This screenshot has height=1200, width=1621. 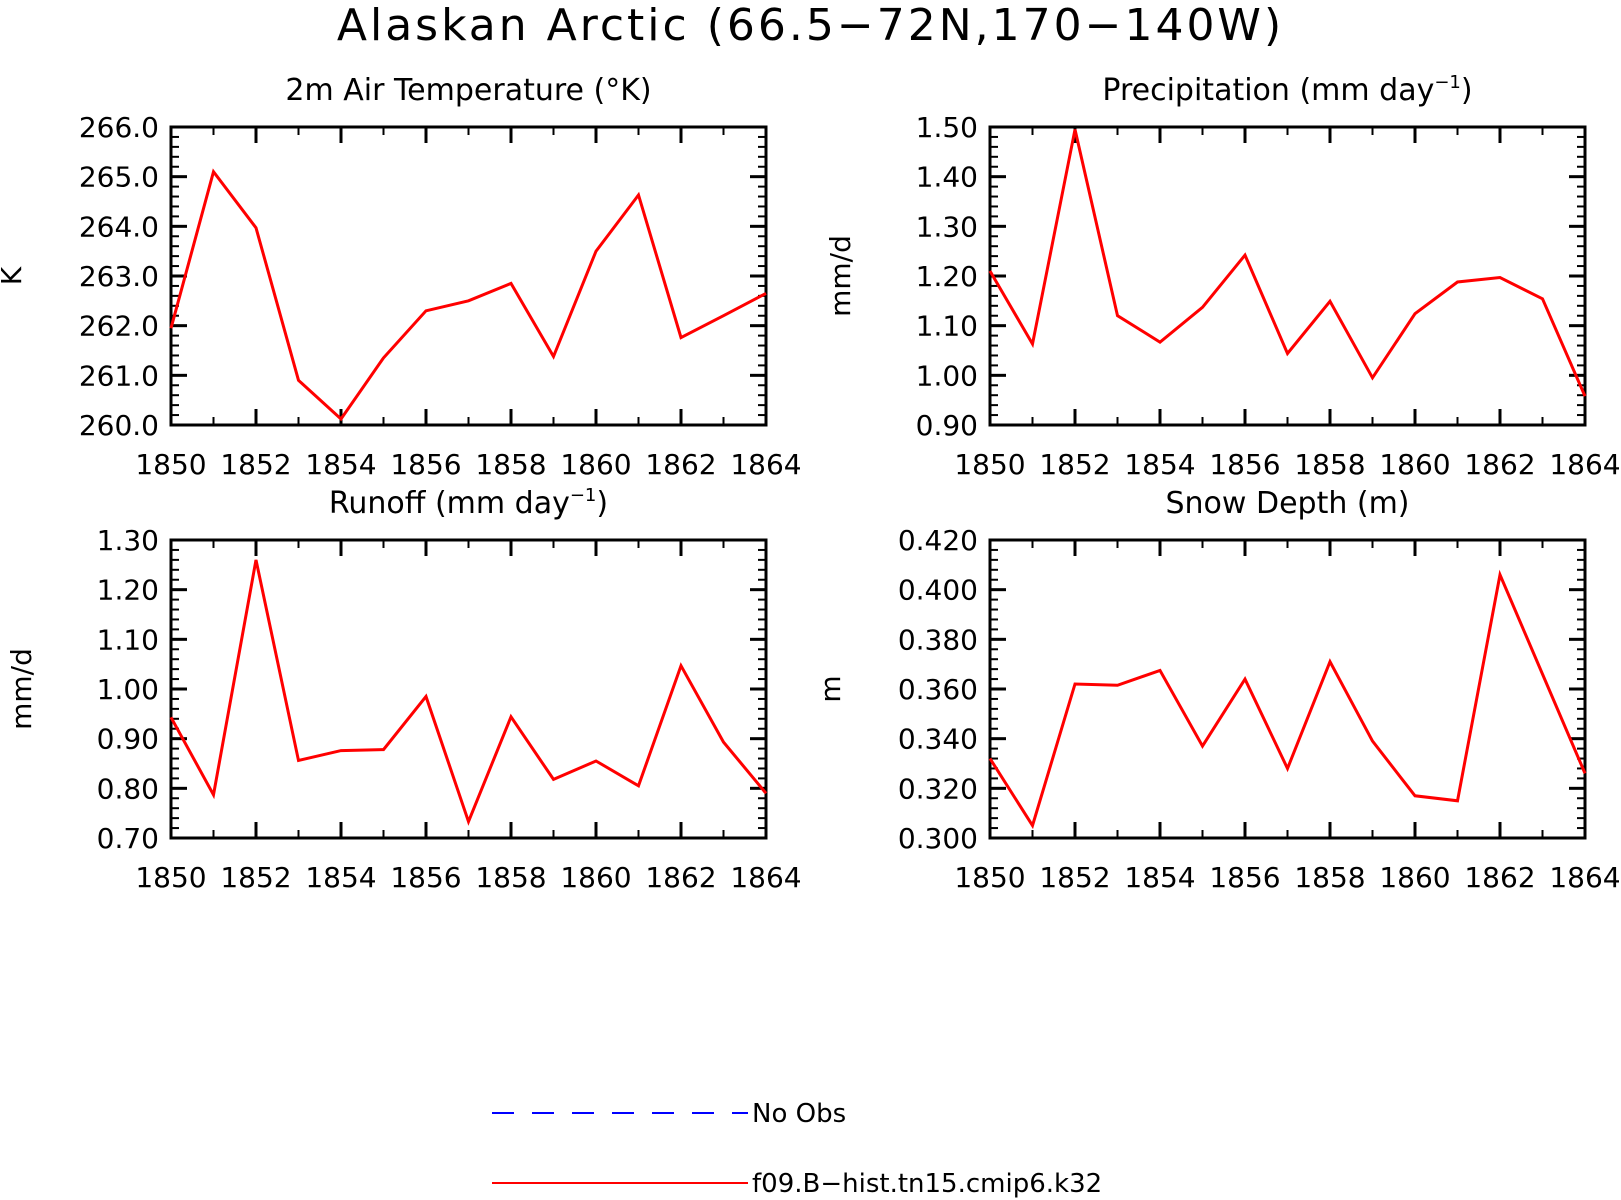 I want to click on y-axis-label: m, so click(x=830, y=688).